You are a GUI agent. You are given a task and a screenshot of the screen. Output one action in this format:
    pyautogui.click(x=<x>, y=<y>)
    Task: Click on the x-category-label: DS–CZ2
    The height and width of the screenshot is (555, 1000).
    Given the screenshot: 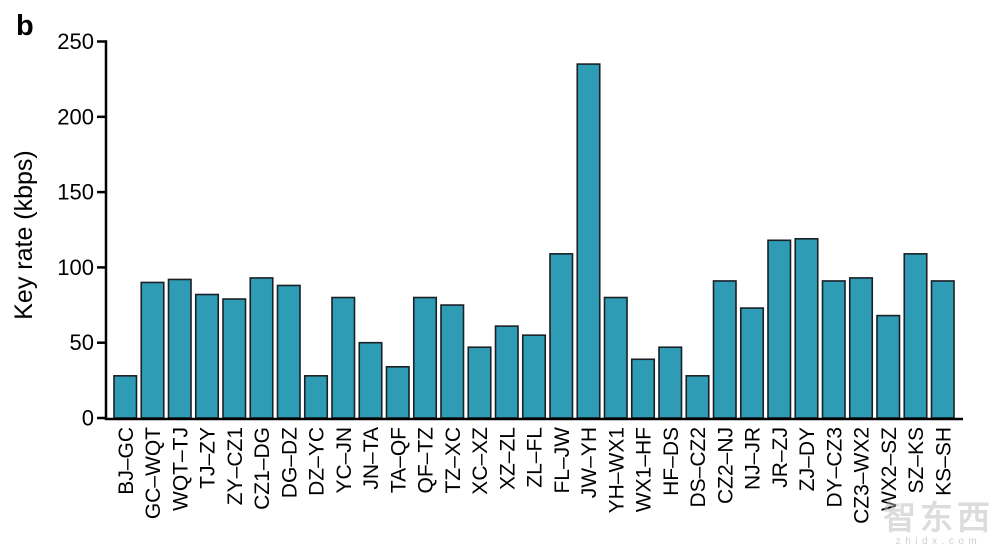 What is the action you would take?
    pyautogui.click(x=698, y=467)
    